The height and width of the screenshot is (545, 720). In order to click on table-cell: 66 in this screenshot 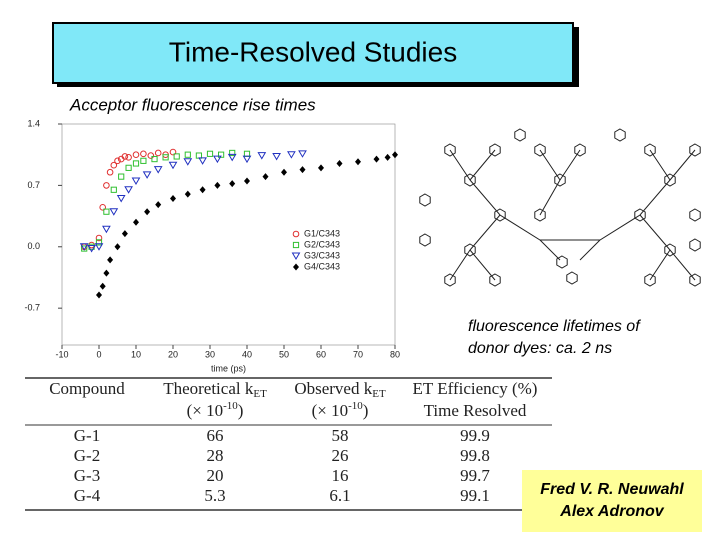, I will do `click(215, 435)`.